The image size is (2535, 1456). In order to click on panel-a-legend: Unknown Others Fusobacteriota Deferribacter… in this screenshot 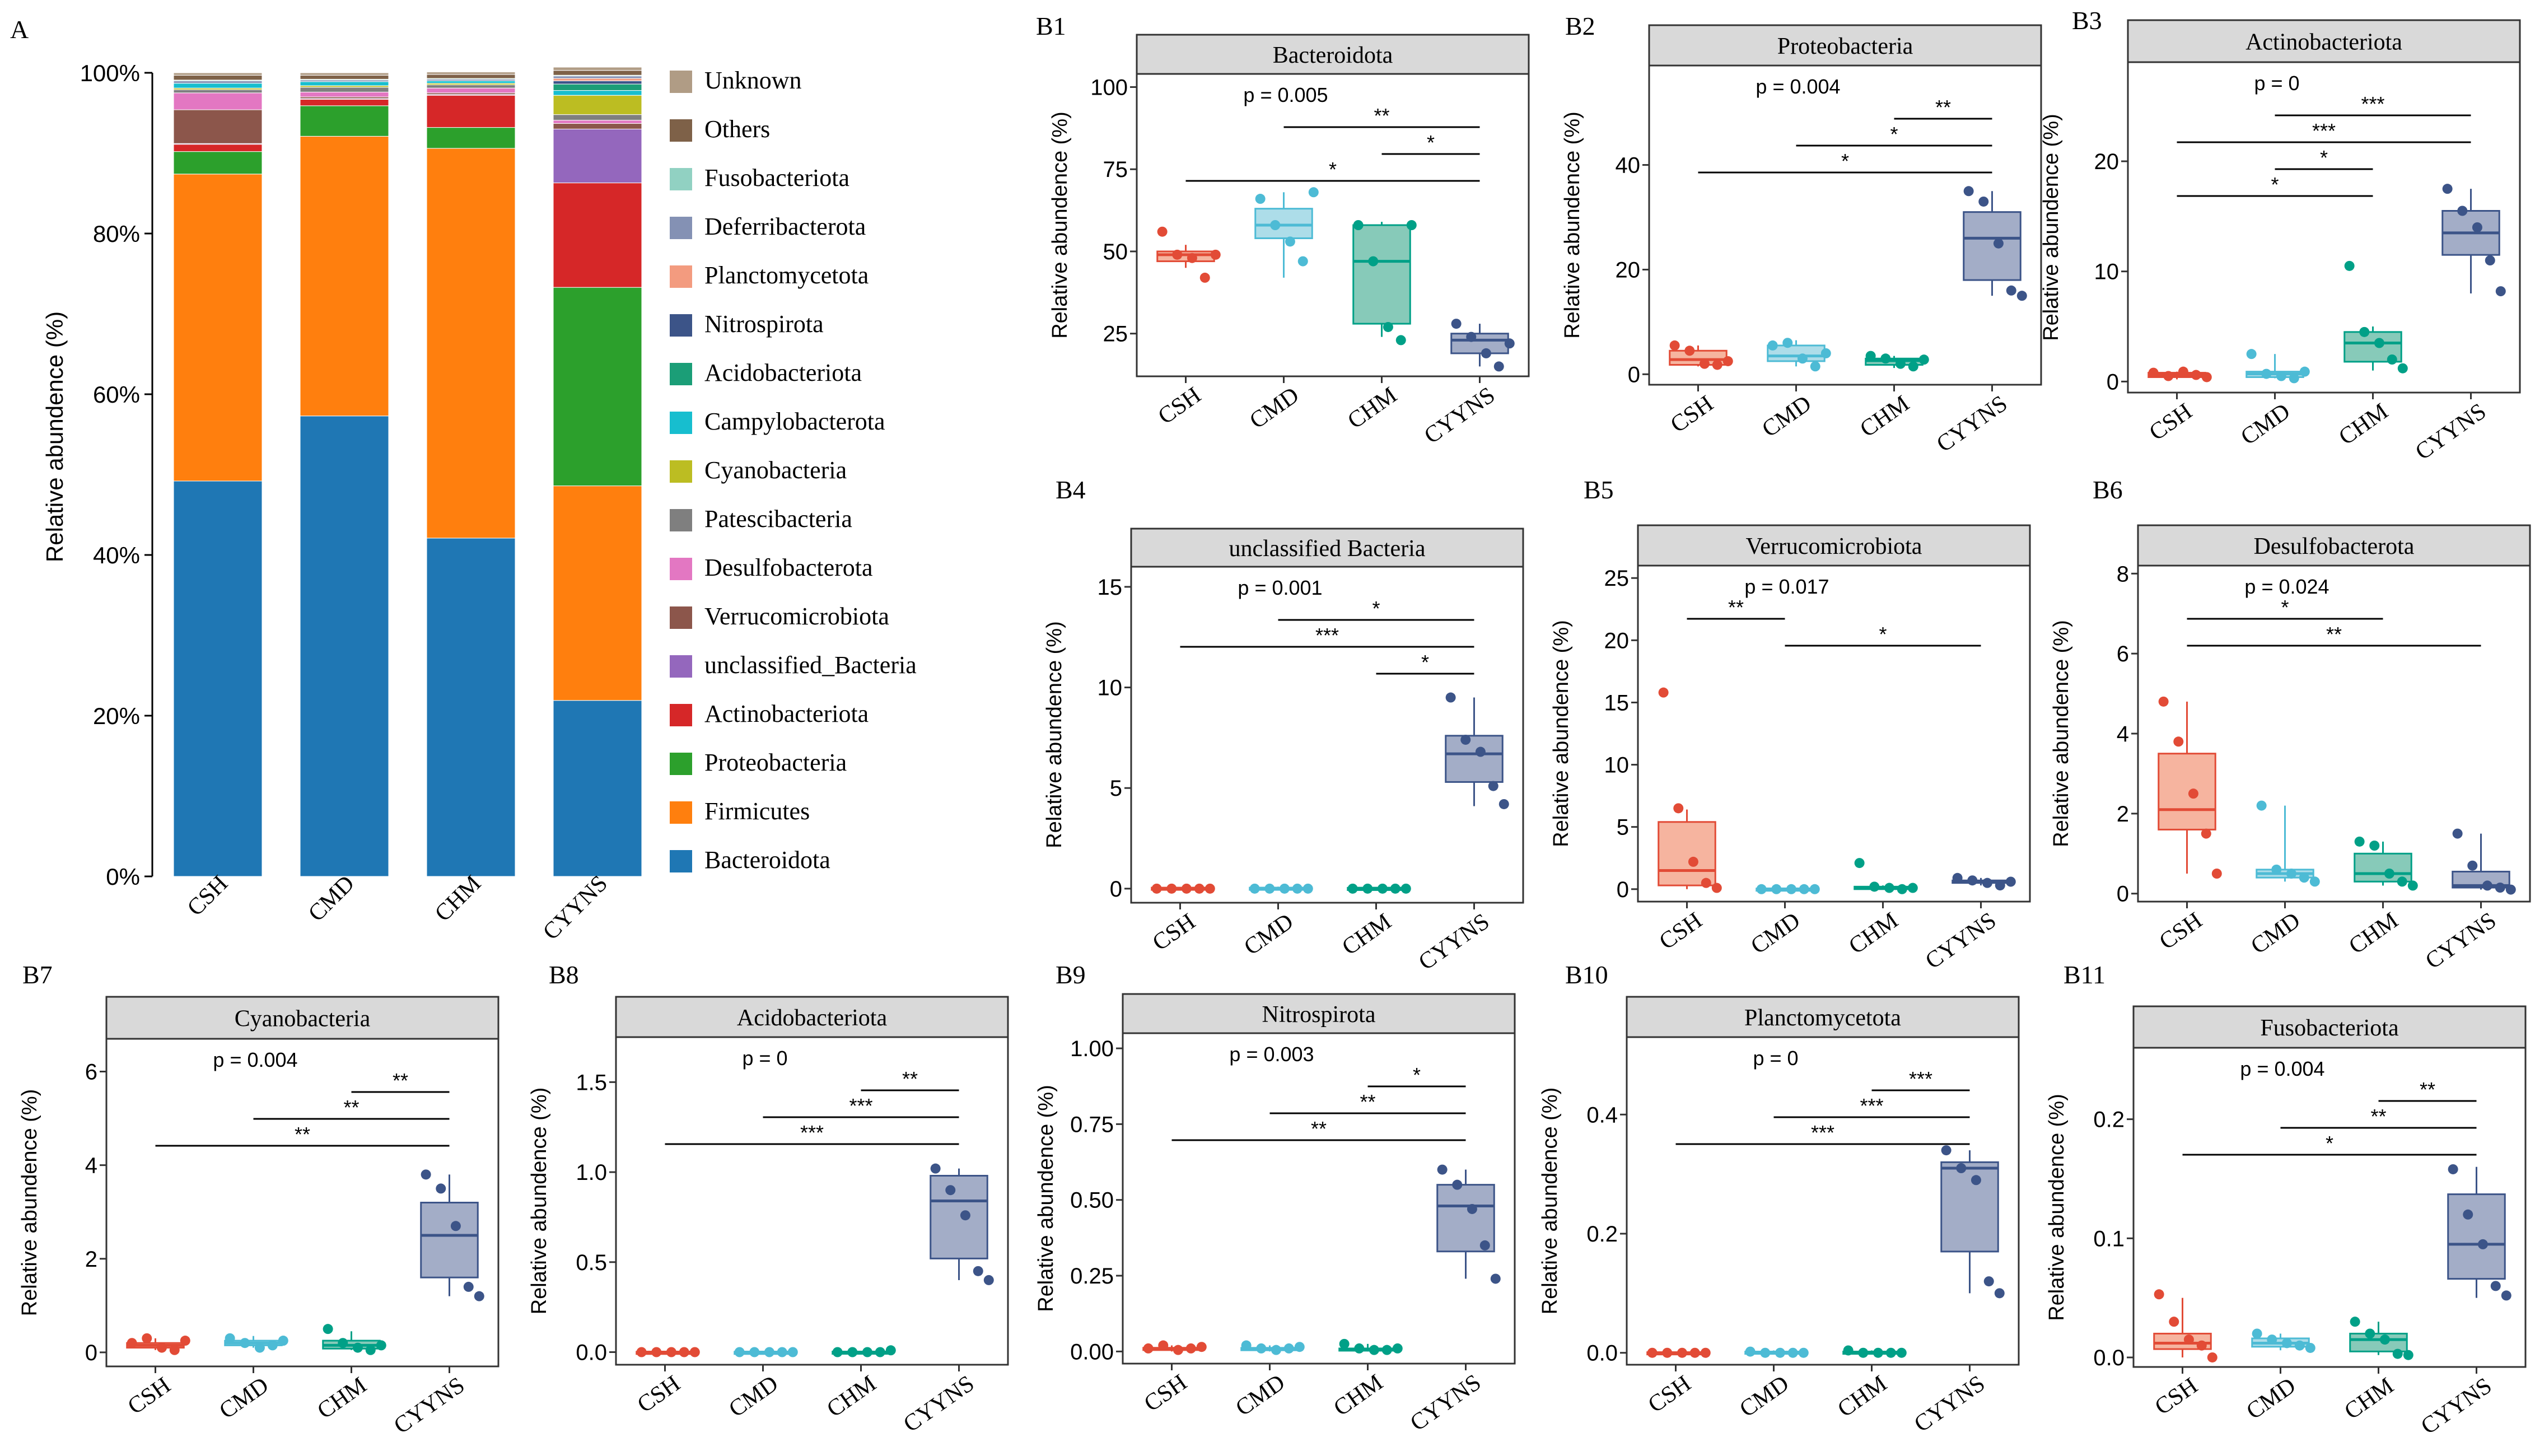, I will do `click(793, 471)`.